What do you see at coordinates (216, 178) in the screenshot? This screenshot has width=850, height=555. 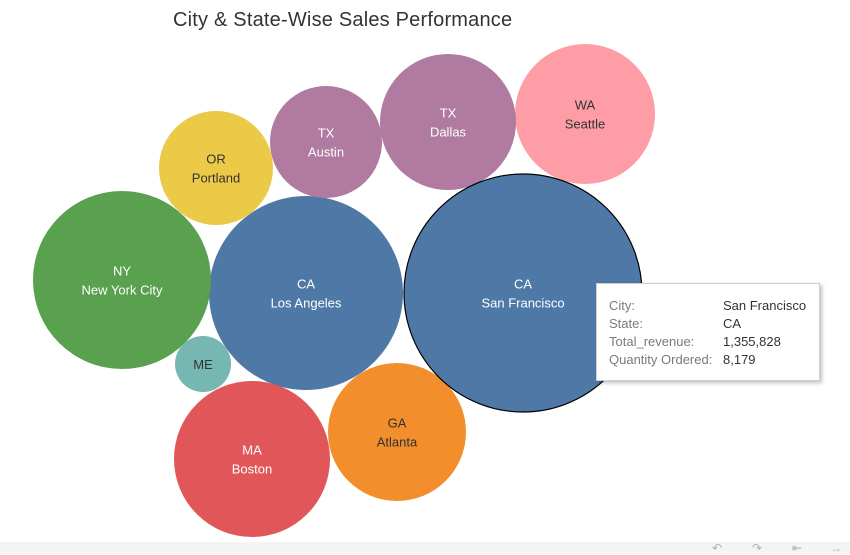 I see `bubble-city-label: Portland` at bounding box center [216, 178].